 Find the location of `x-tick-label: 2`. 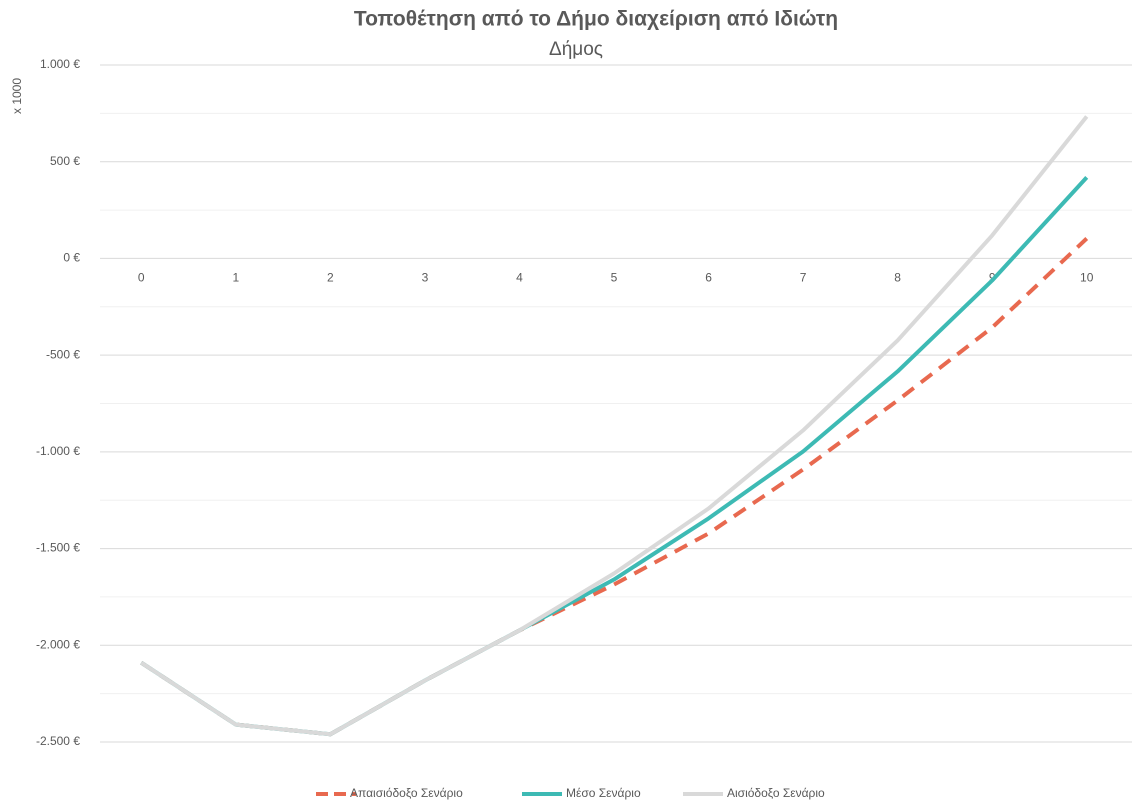

x-tick-label: 2 is located at coordinates (330, 278).